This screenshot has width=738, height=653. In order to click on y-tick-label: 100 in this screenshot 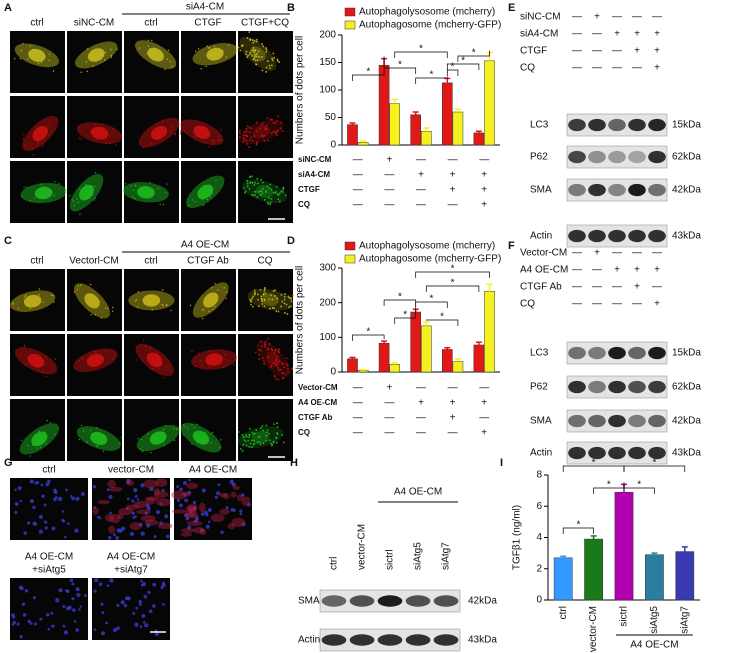, I will do `click(327, 337)`.